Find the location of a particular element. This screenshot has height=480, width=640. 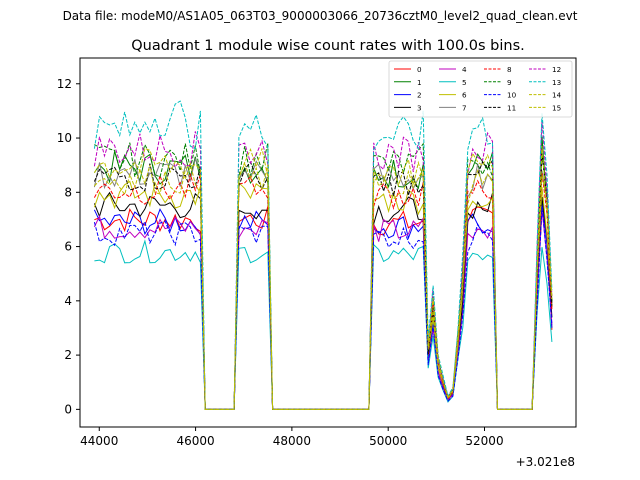

y-tick-label: 12 is located at coordinates (64, 84).